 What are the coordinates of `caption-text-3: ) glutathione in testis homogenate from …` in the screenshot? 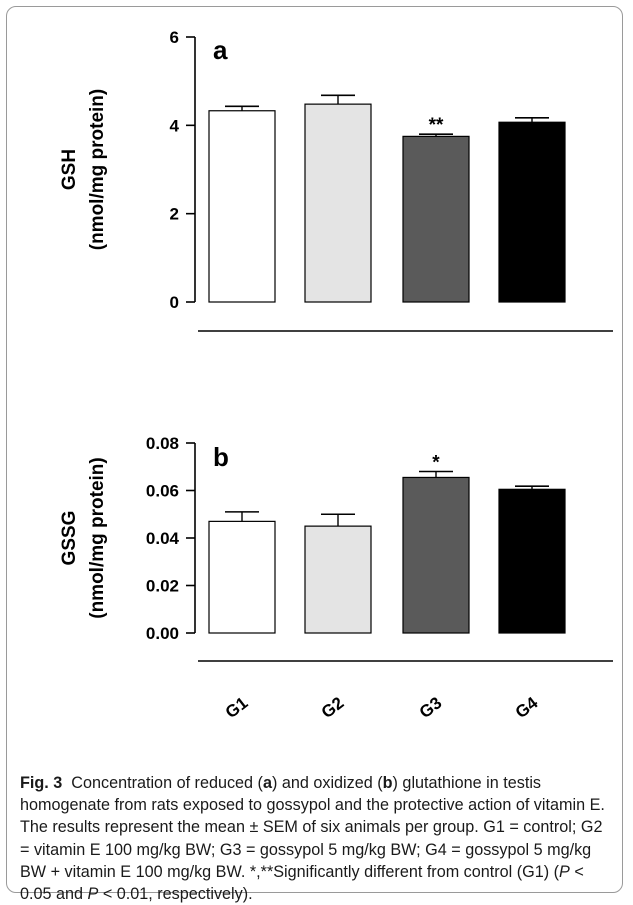 It's located at (312, 827).